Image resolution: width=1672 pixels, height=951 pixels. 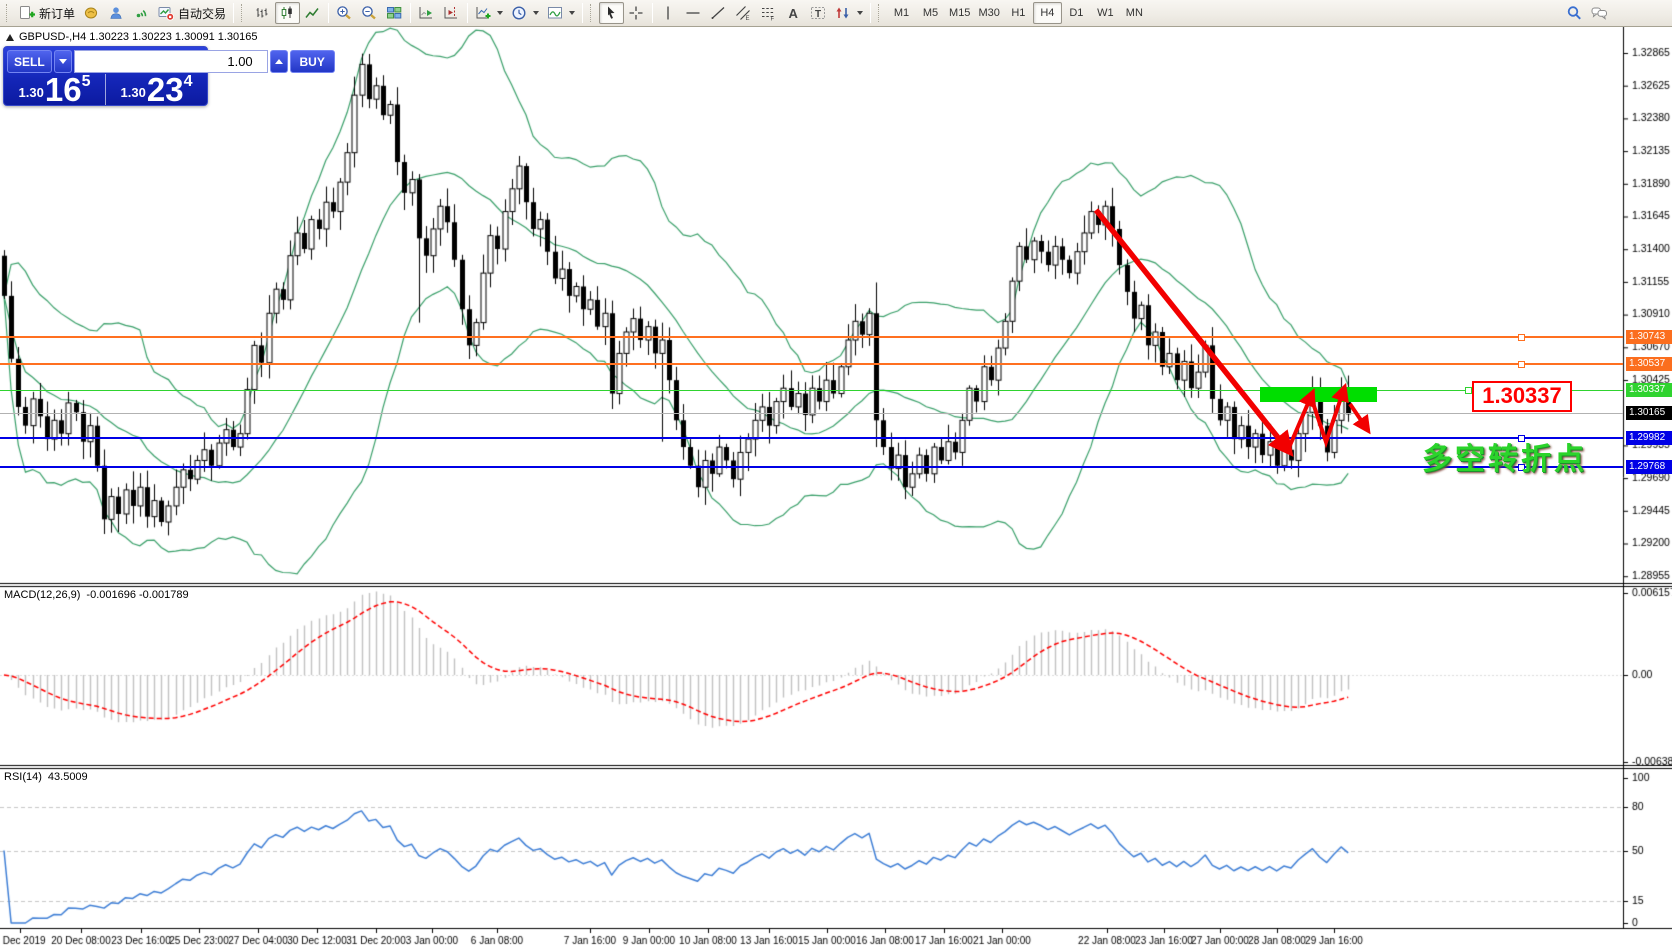 I want to click on channel-button: E, so click(x=743, y=13).